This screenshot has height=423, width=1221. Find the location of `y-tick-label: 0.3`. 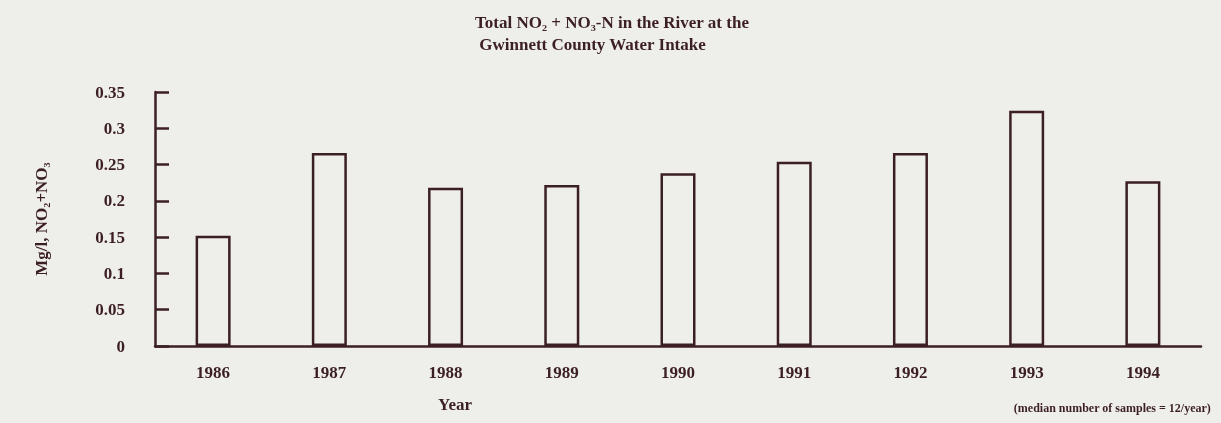

y-tick-label: 0.3 is located at coordinates (114, 128).